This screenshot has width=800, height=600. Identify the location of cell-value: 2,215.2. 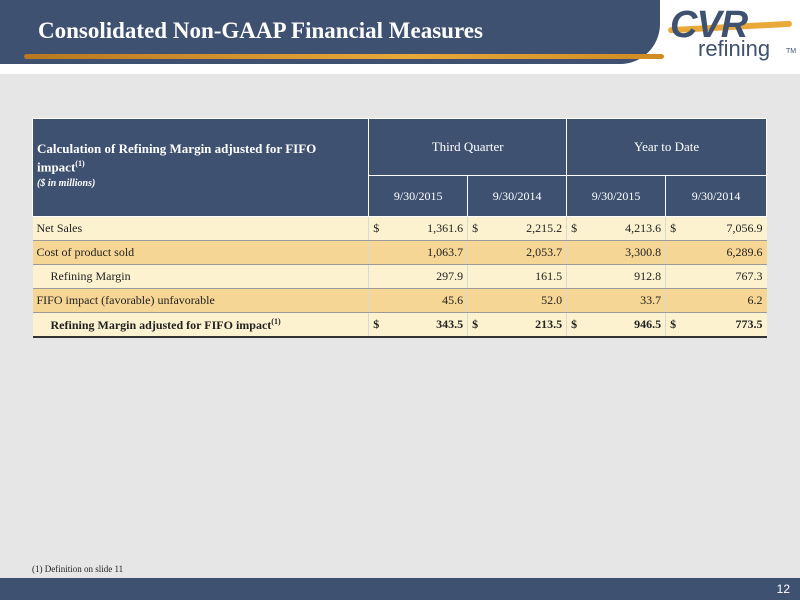
(544, 228).